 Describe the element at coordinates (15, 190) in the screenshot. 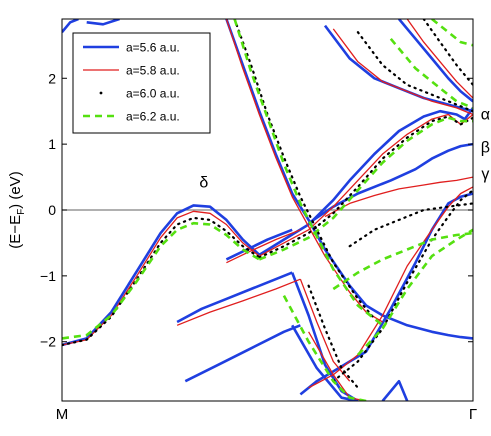

I see `y-axis-label-tail: ) (eV)` at that location.